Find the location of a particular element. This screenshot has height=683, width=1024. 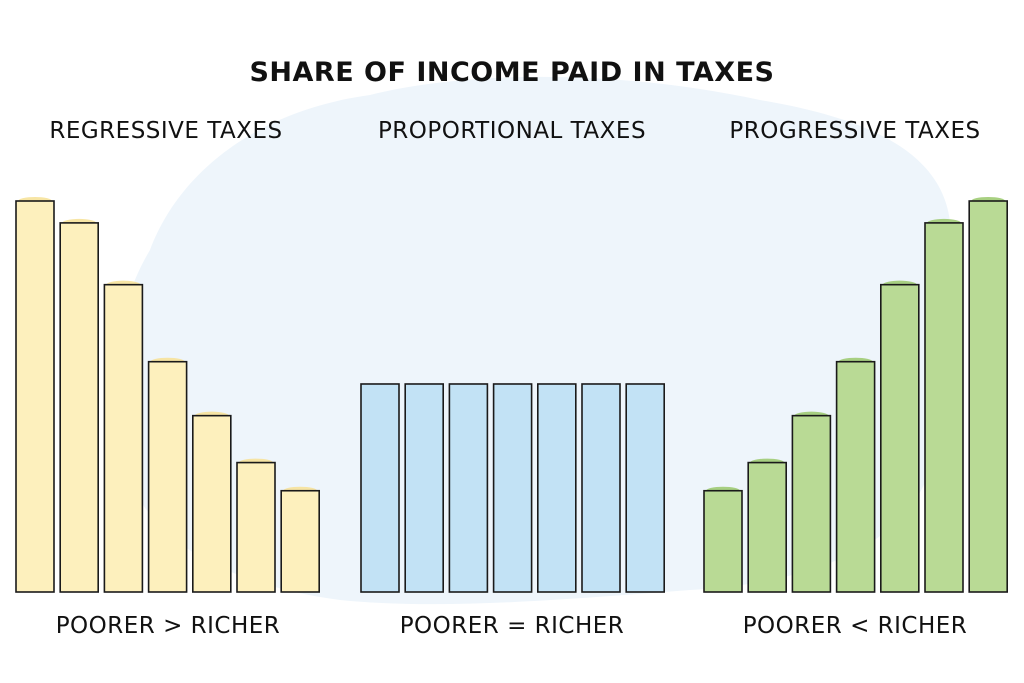

panel-caption-regressive: POORER > RICHER is located at coordinates (168, 626).